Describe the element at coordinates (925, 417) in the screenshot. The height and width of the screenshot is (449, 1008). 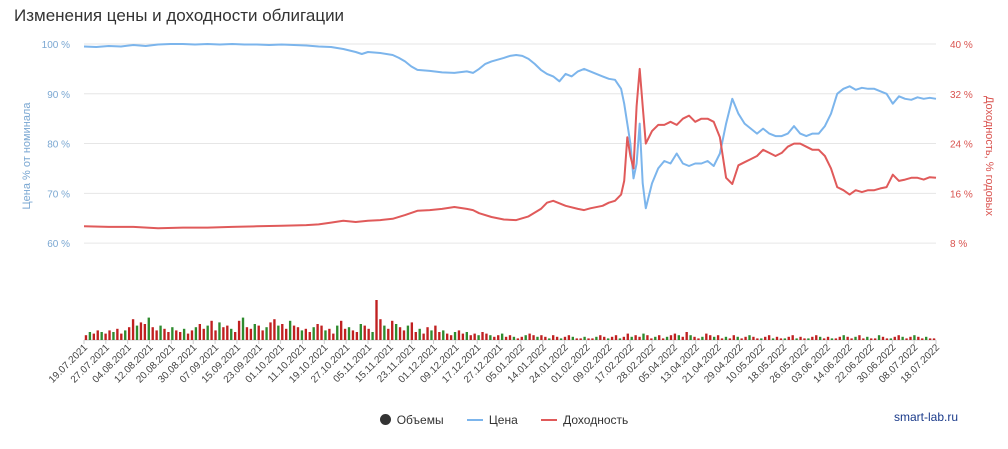
I see `watermark-link: smart-lab.ru` at that location.